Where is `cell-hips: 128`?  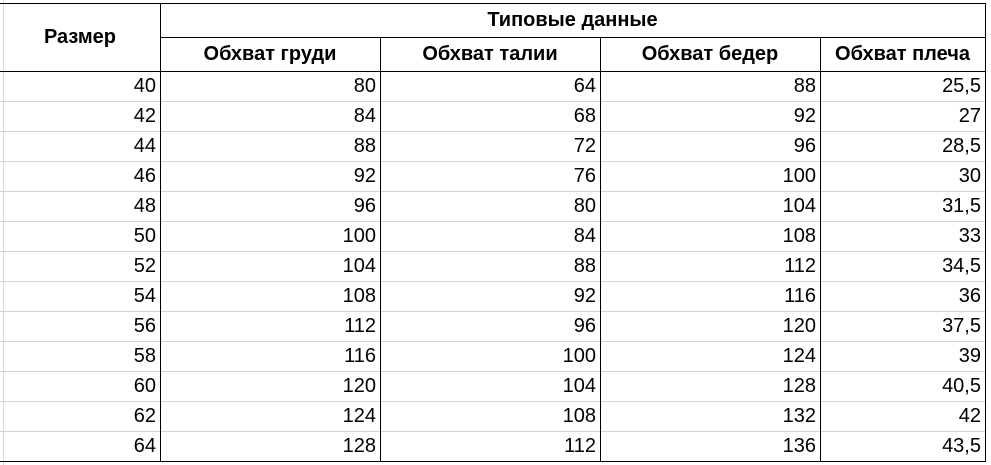
cell-hips: 128 is located at coordinates (710, 387).